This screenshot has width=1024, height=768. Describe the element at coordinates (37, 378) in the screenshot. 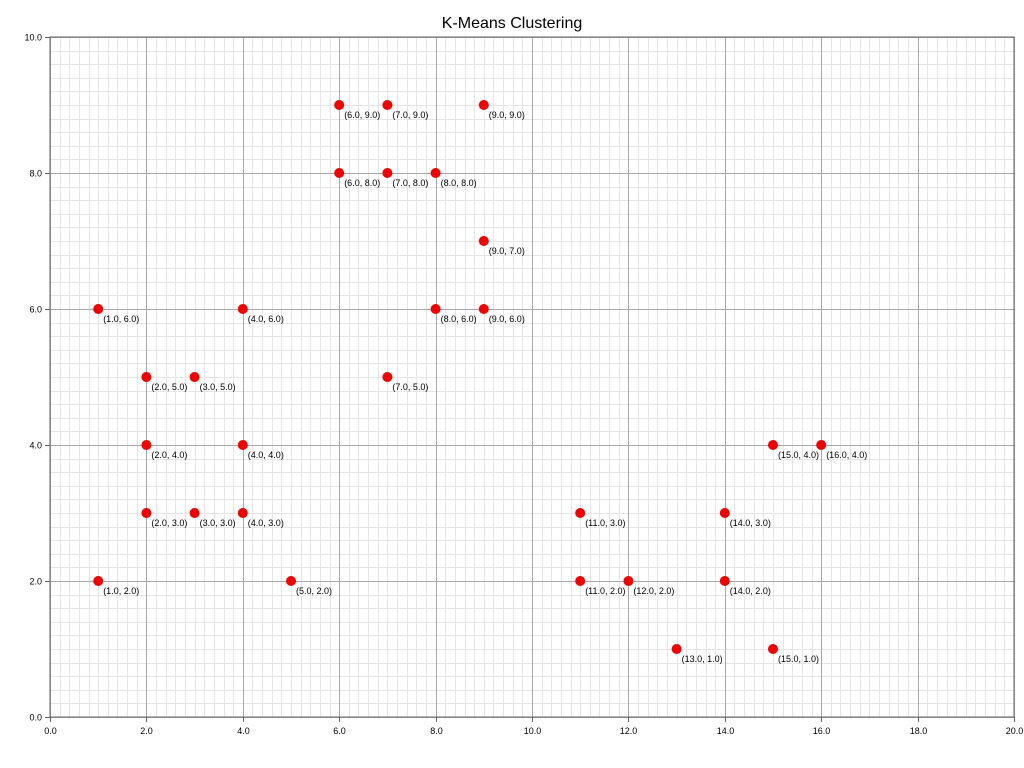

I see `y-axis: 0.0 2.0 4.0 6.0 8.0 10.0` at that location.